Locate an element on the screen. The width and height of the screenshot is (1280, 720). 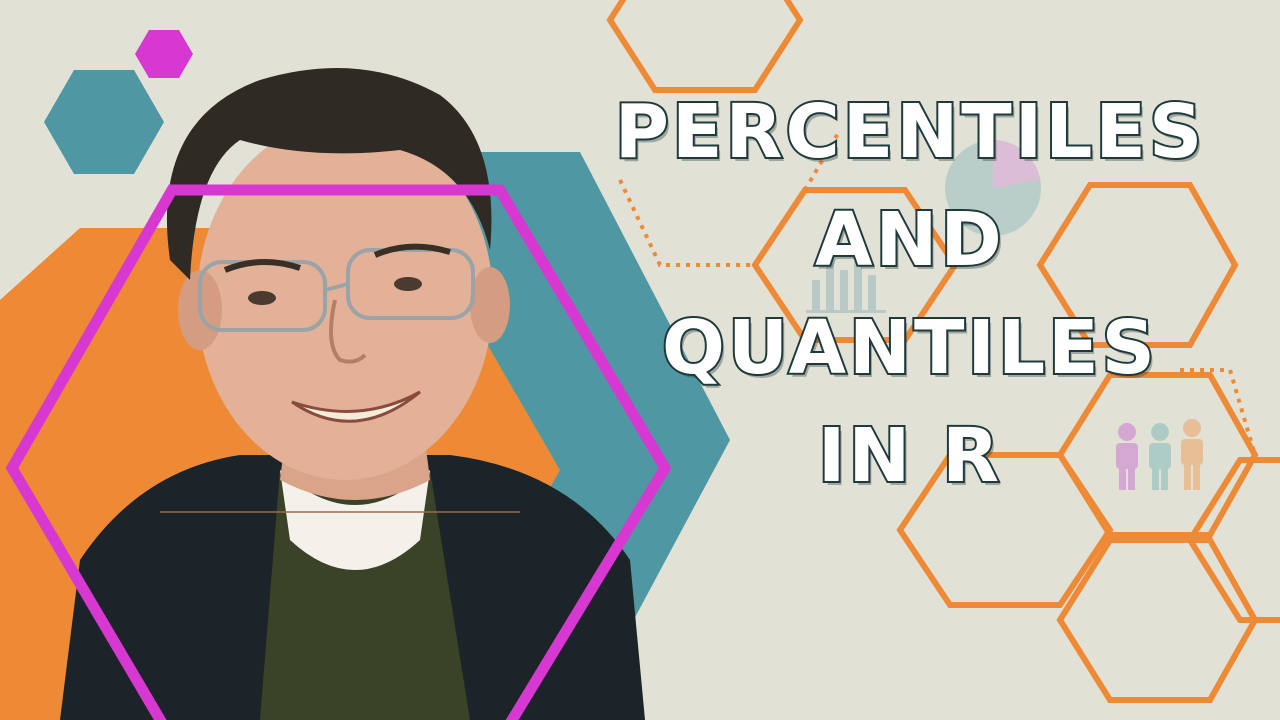
small-magenta-hexagon is located at coordinates (164, 54).